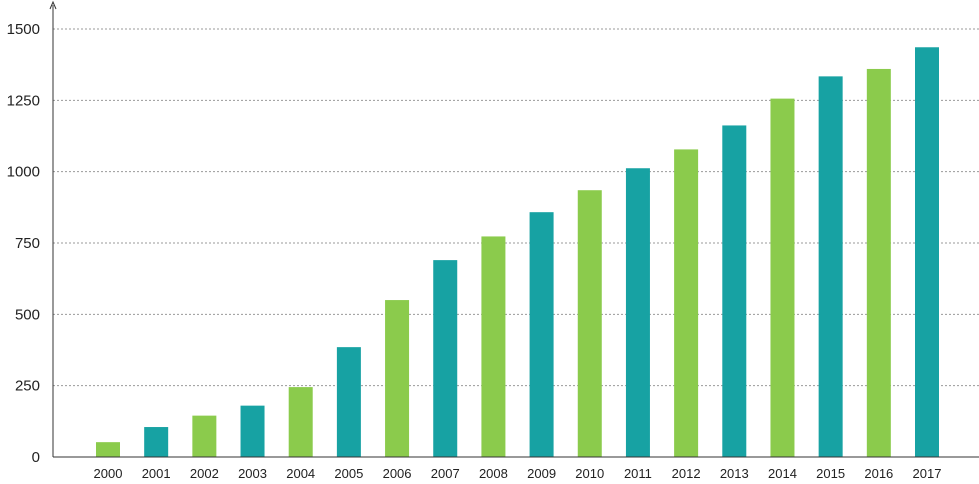  Describe the element at coordinates (541, 472) in the screenshot. I see `x-tick-label-2009: 2009` at that location.